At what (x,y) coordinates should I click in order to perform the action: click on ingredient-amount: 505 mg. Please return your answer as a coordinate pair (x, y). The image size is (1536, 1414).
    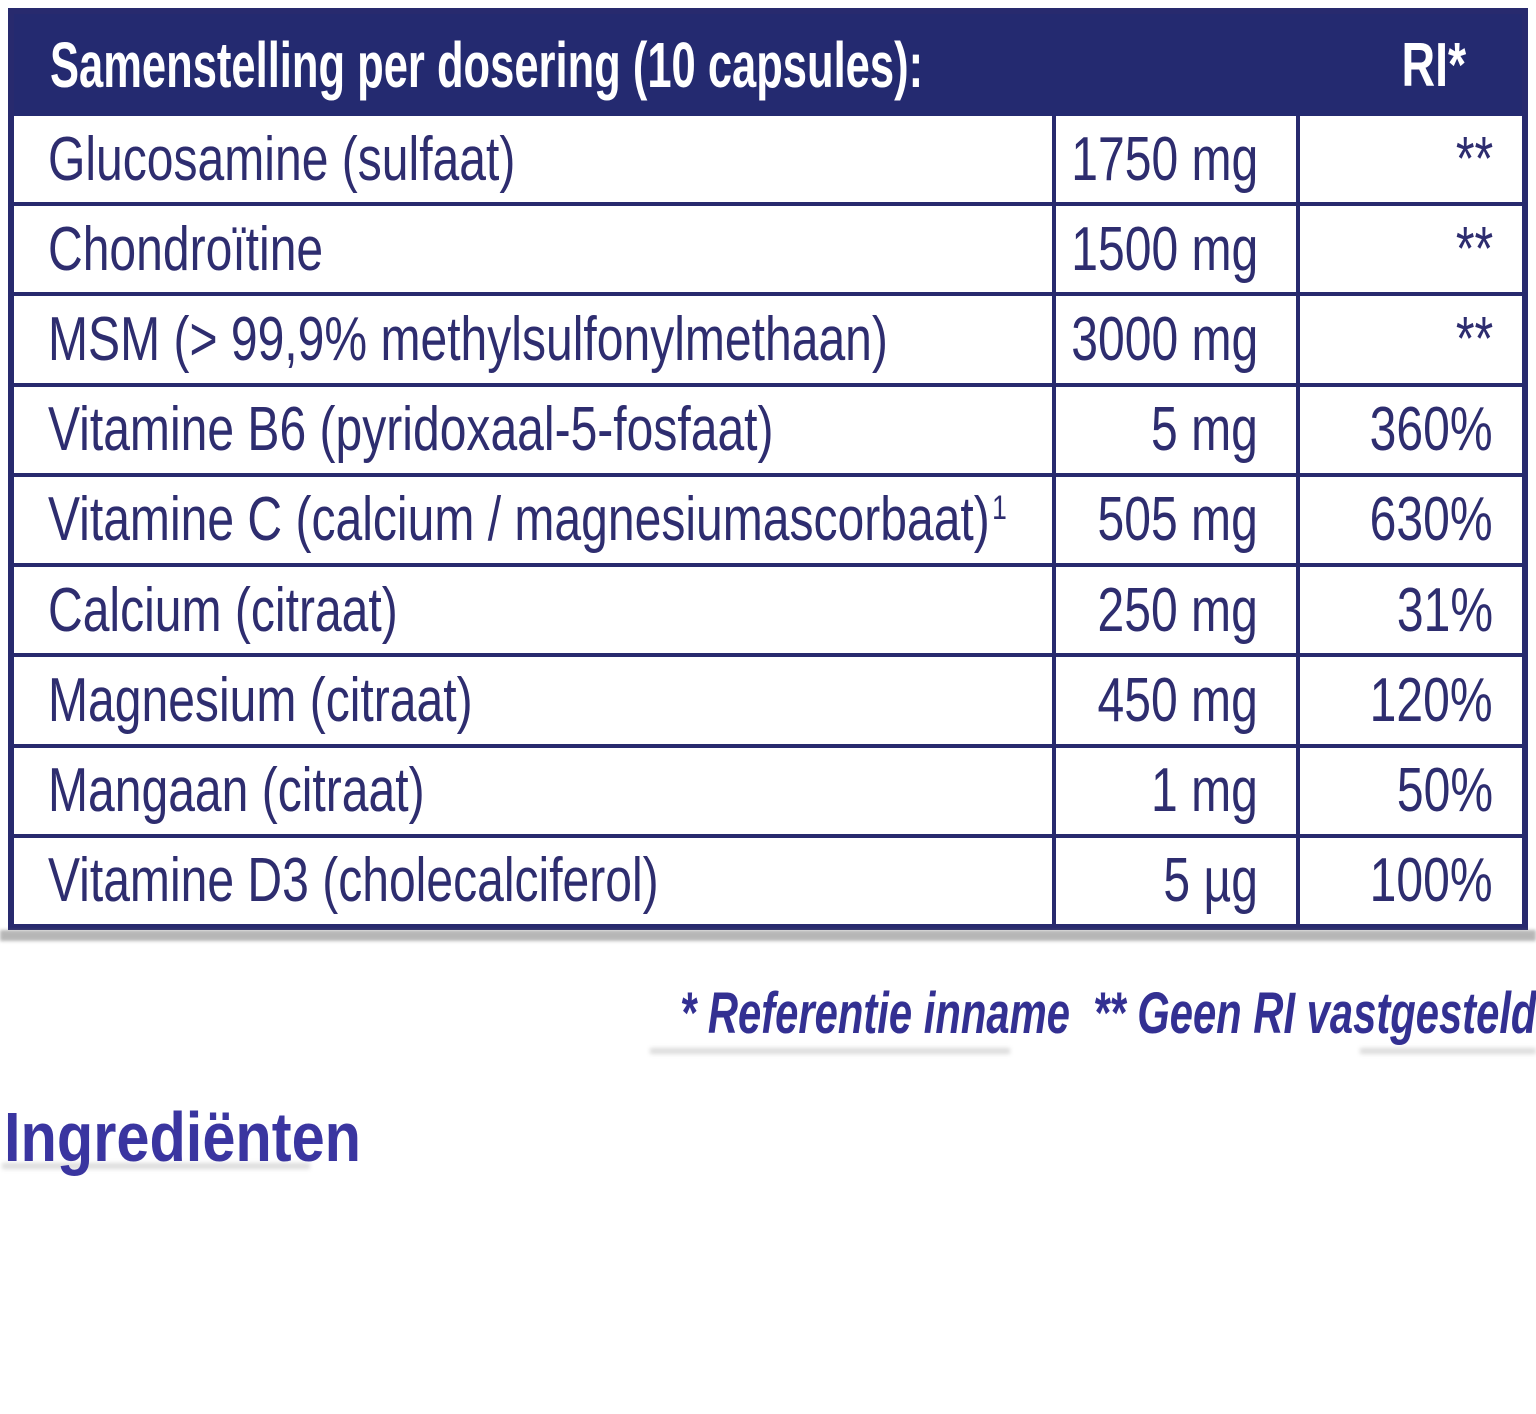
    Looking at the image, I should click on (1177, 520).